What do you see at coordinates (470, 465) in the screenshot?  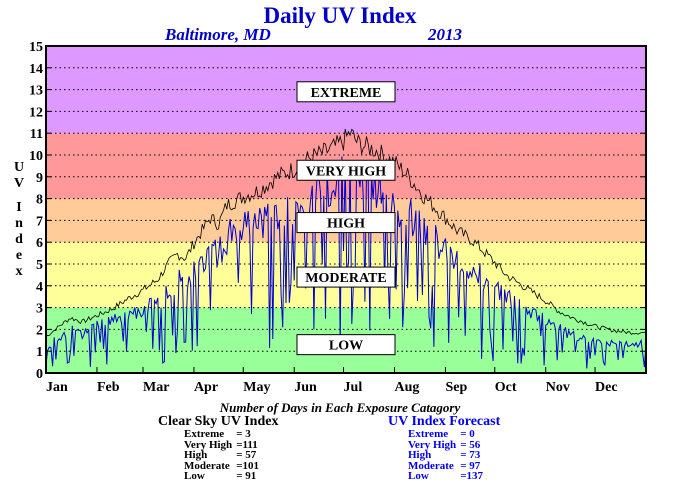 I see `row-value: = 97` at bounding box center [470, 465].